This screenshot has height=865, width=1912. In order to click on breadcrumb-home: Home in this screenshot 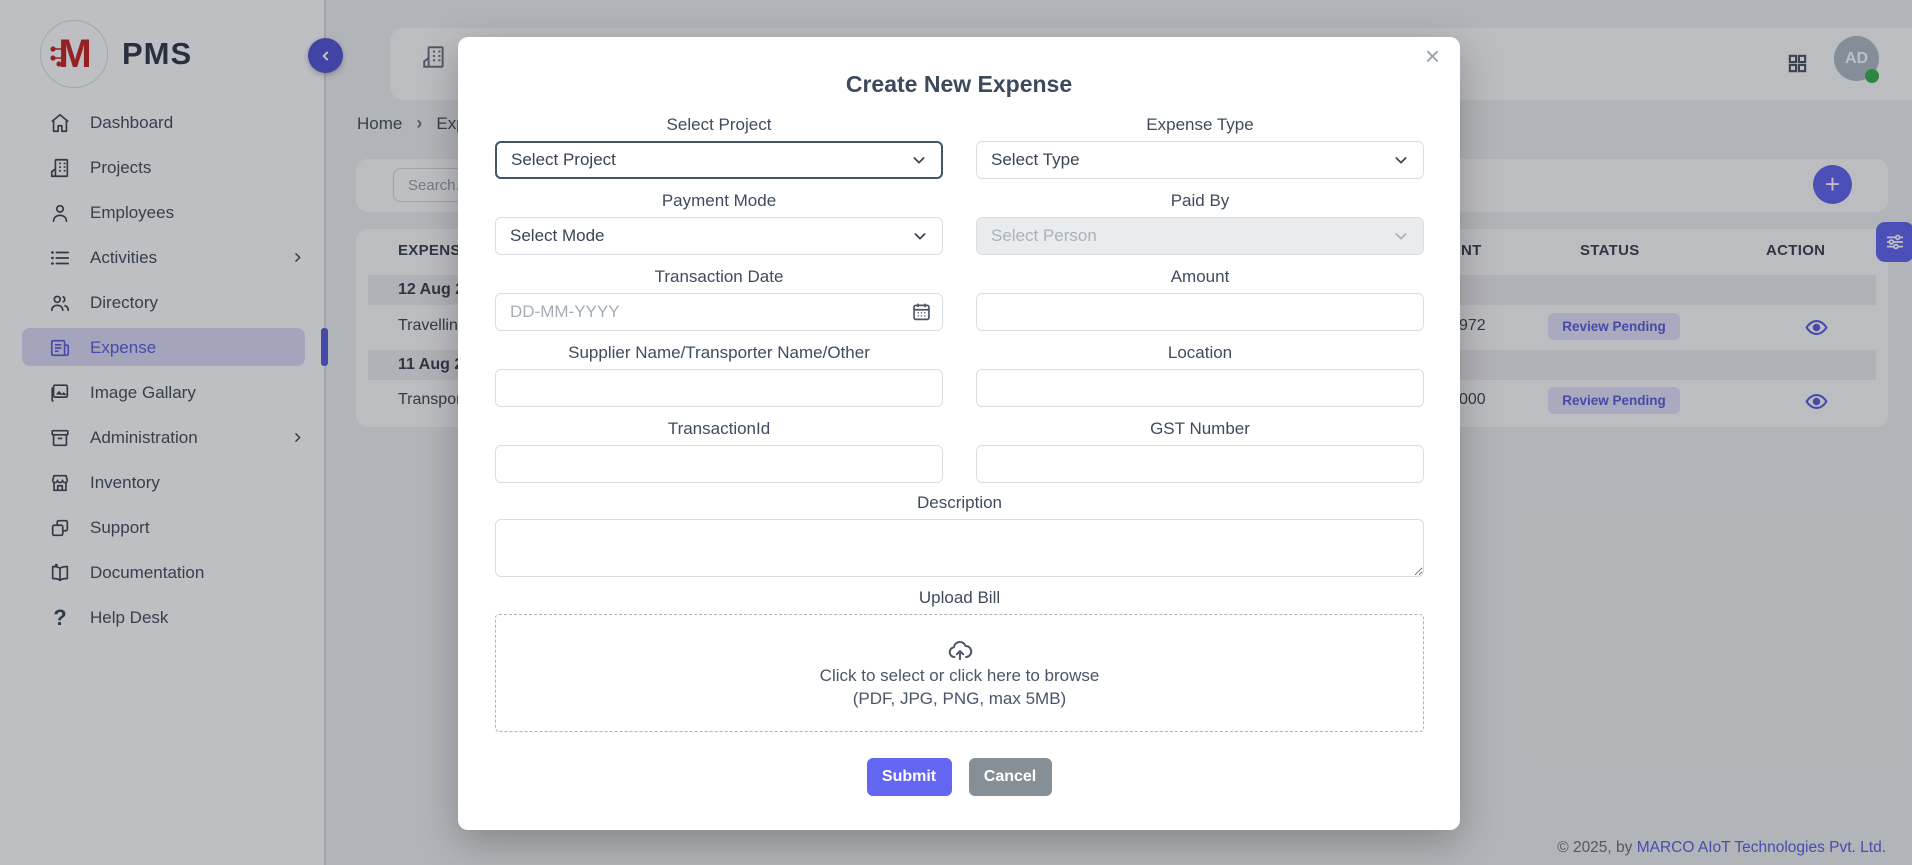, I will do `click(380, 123)`.